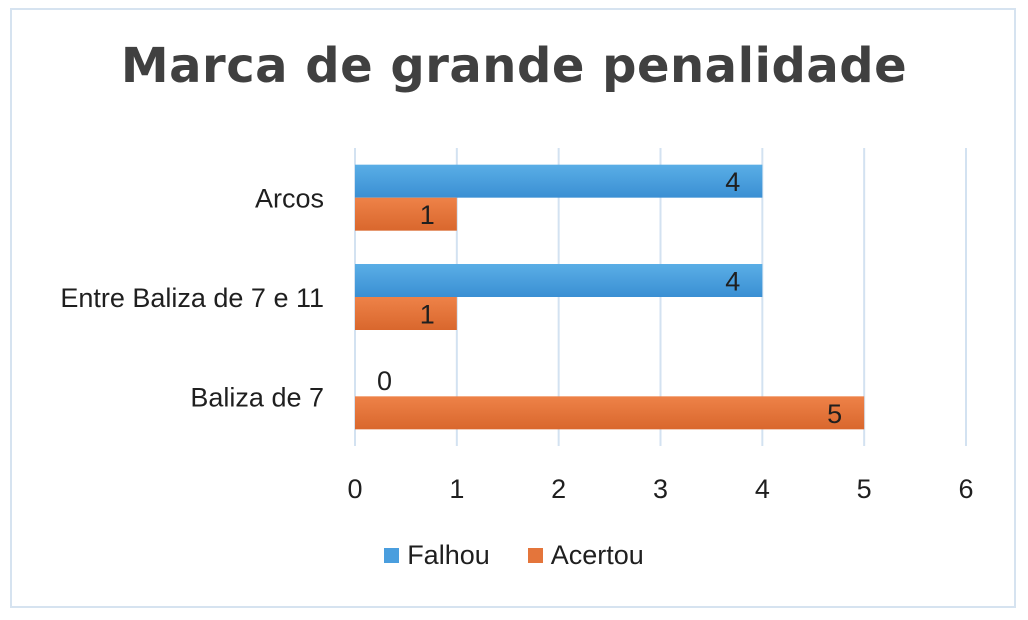  I want to click on legend-item-acertou: Acertou, so click(585, 555).